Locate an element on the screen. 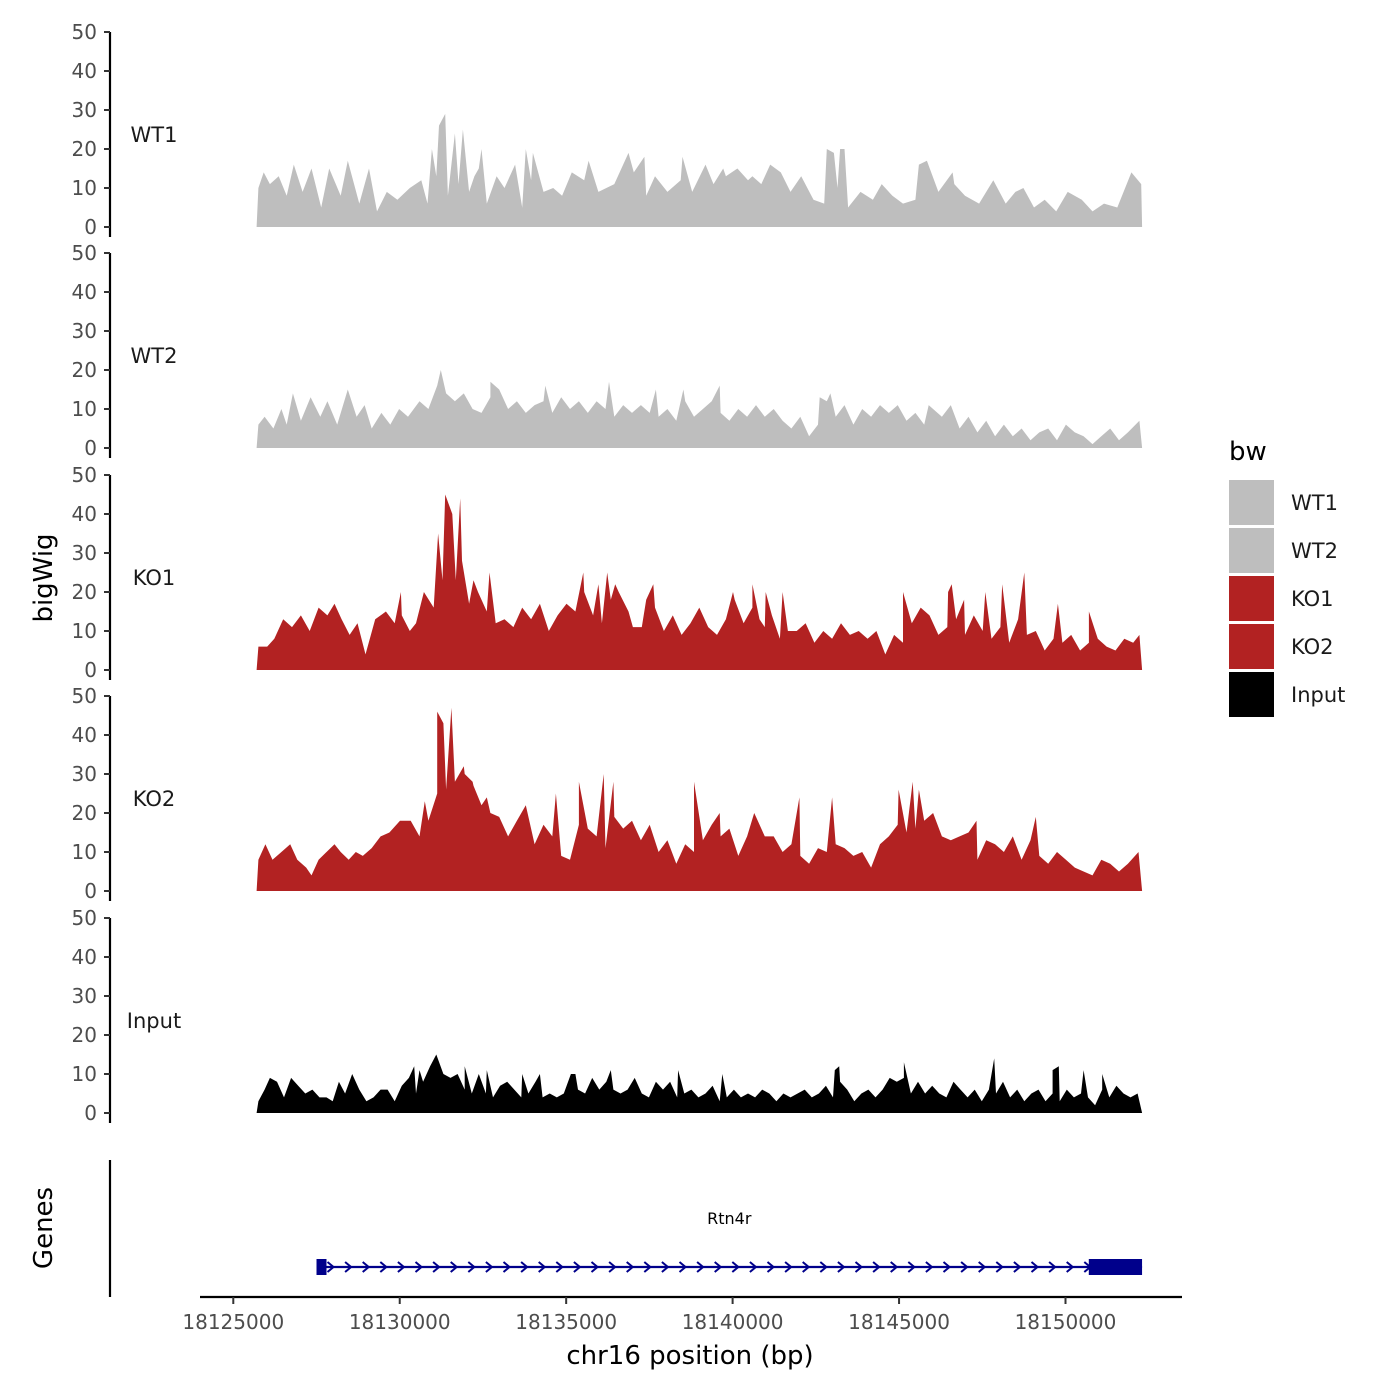 This screenshot has height=1400, width=1400. track-label-ko1: KO1 is located at coordinates (154, 578).